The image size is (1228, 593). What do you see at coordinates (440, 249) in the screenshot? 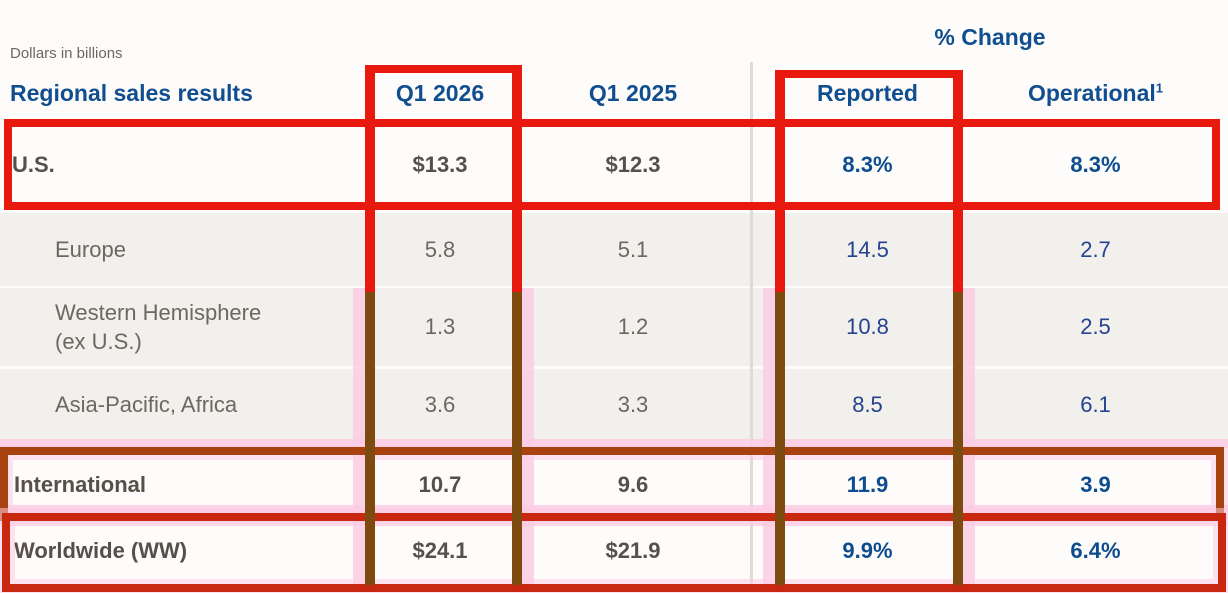
I see `europe-q1-2026: 5.8` at bounding box center [440, 249].